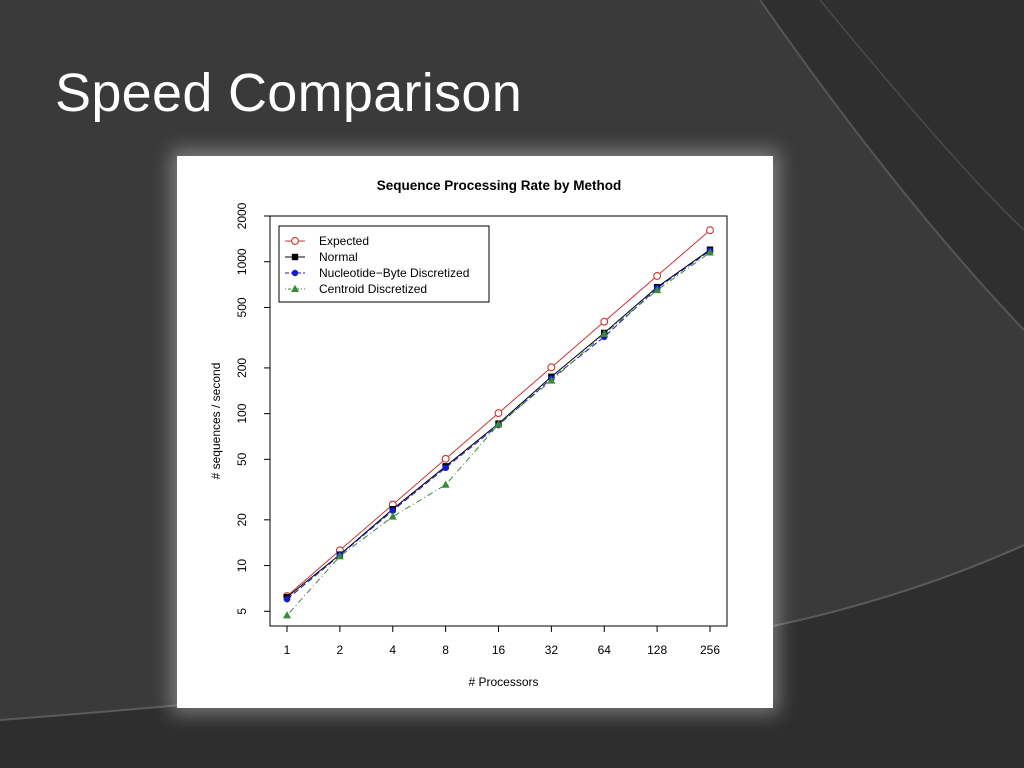 The image size is (1024, 768). Describe the element at coordinates (394, 273) in the screenshot. I see `legend-label-nucleotide-byte-discretized: Nucleotide−Byte Discretized` at that location.